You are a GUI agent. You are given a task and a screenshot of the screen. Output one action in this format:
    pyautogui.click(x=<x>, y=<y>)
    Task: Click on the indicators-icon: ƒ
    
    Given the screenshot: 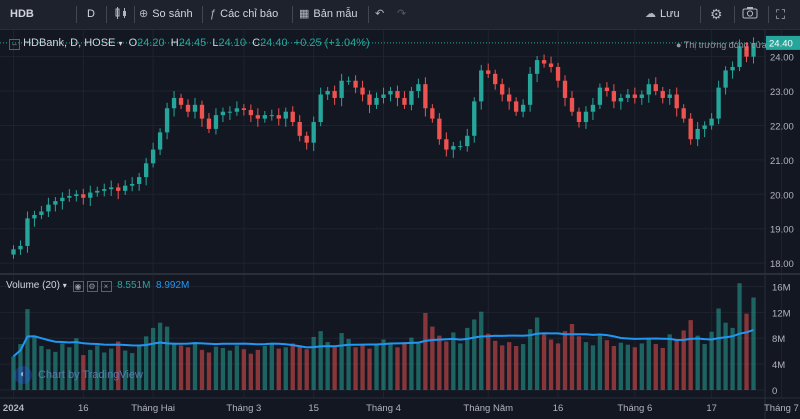 What is the action you would take?
    pyautogui.click(x=213, y=14)
    